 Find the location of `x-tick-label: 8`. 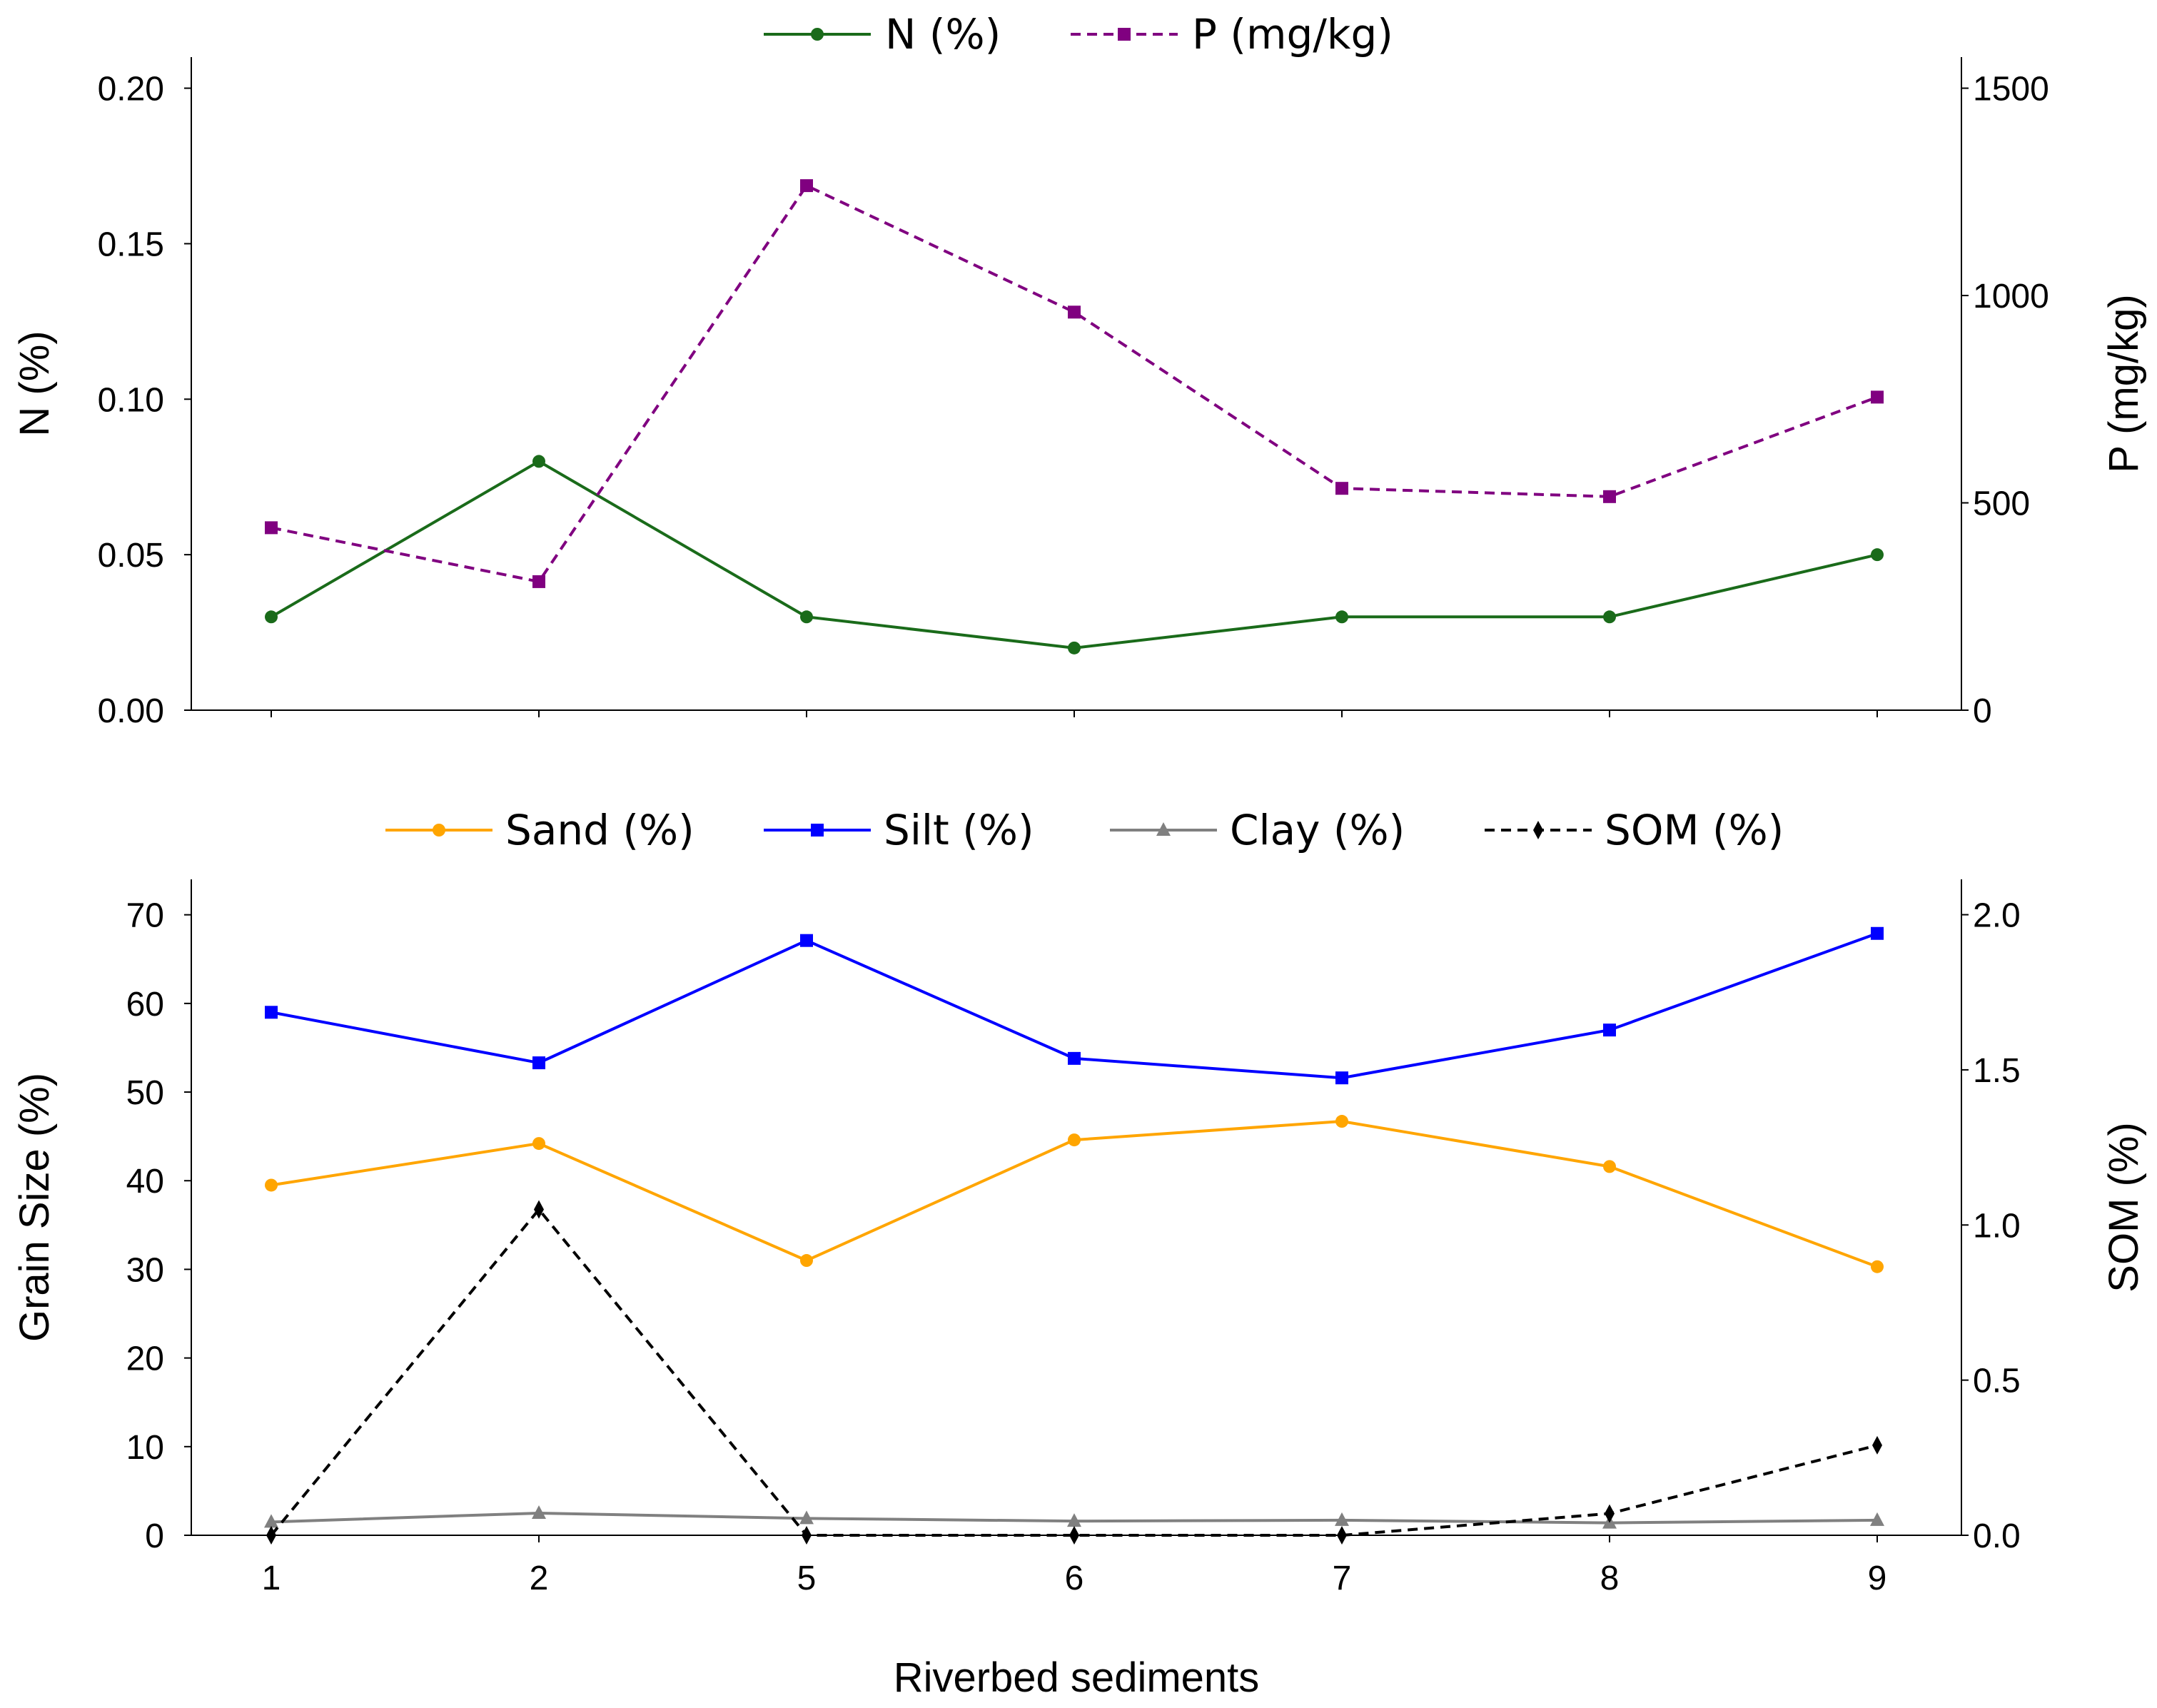

x-tick-label: 8 is located at coordinates (1610, 1579).